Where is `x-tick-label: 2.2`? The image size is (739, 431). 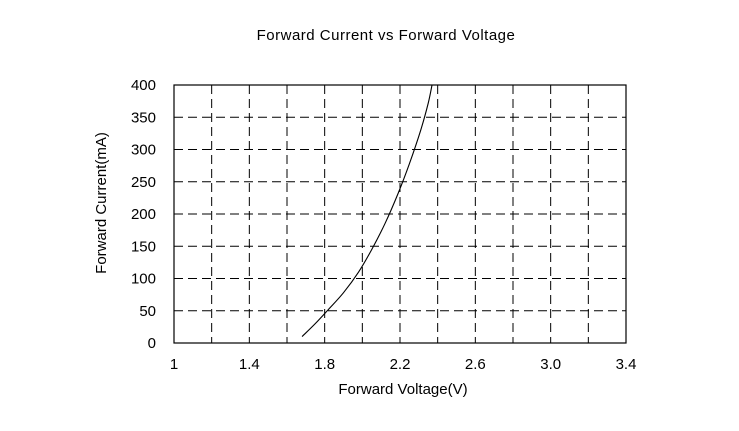
x-tick-label: 2.2 is located at coordinates (400, 364).